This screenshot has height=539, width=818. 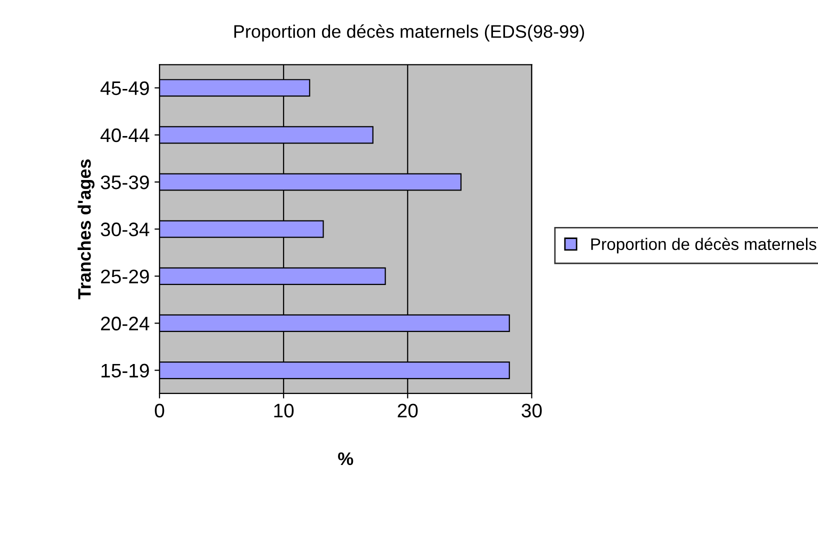 I want to click on x-tick-label: 20, so click(x=408, y=411).